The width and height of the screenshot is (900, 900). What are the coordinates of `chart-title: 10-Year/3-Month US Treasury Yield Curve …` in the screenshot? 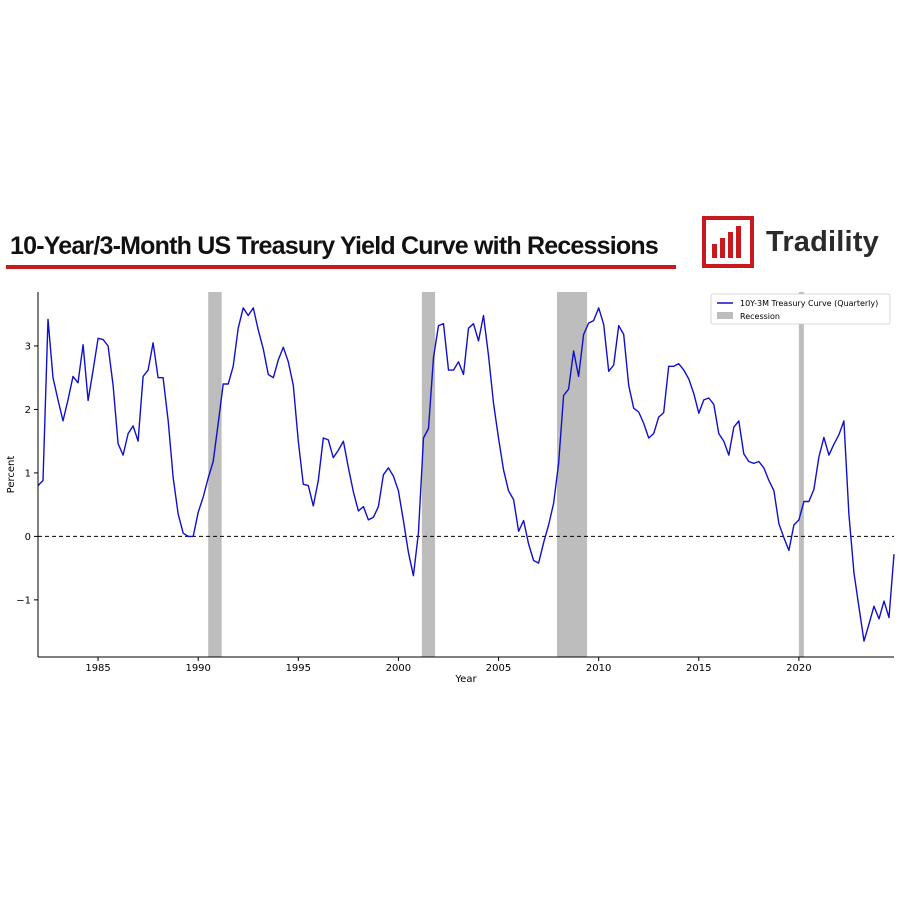 It's located at (334, 246).